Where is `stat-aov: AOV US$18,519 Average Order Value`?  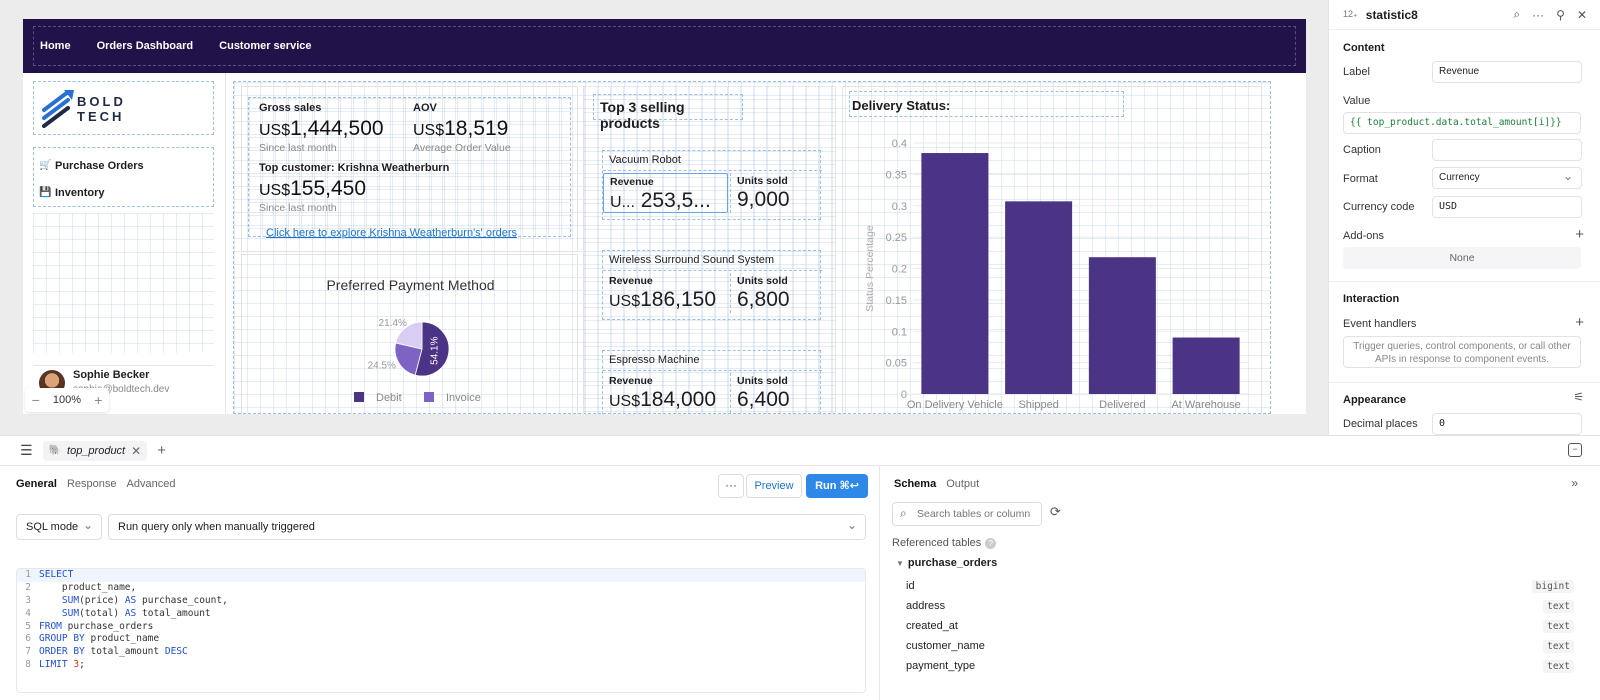 stat-aov: AOV US$18,519 Average Order Value is located at coordinates (488, 128).